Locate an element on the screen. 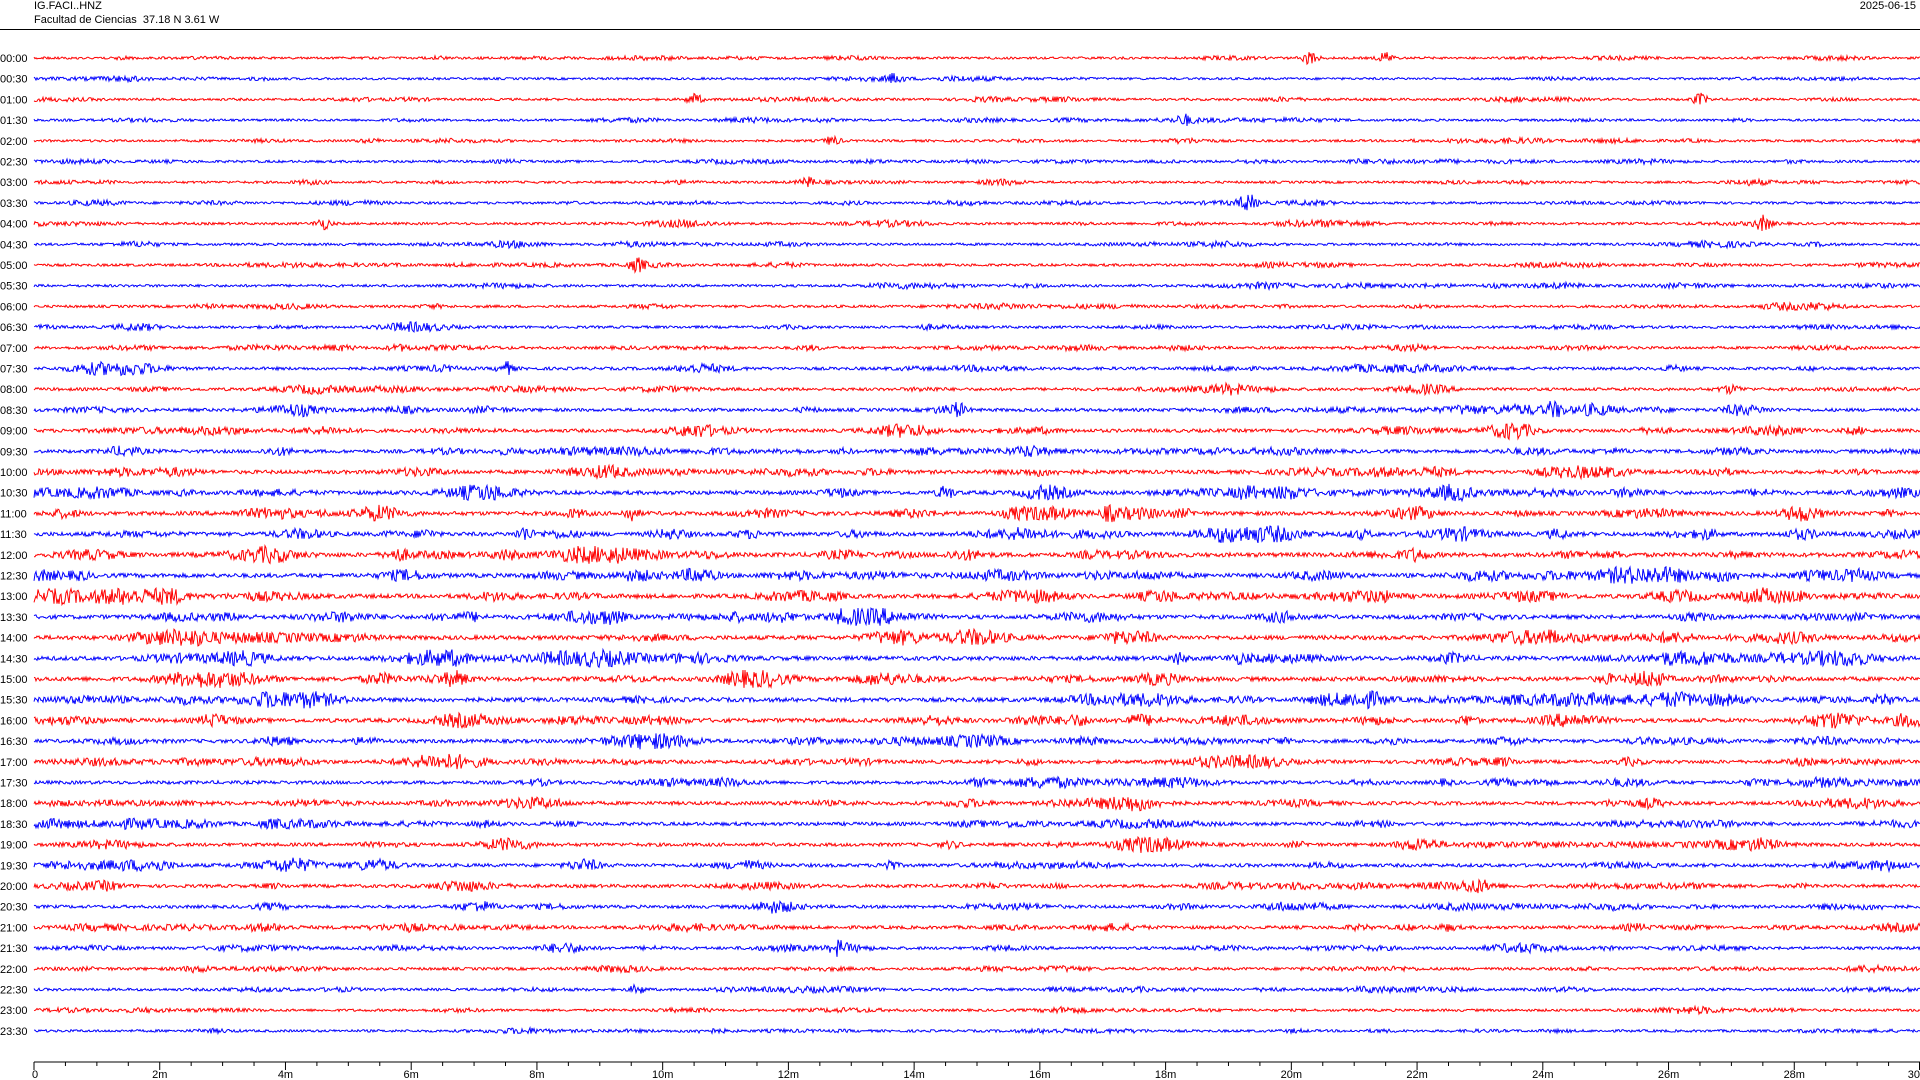  row-label: 11:30 is located at coordinates (13, 535).